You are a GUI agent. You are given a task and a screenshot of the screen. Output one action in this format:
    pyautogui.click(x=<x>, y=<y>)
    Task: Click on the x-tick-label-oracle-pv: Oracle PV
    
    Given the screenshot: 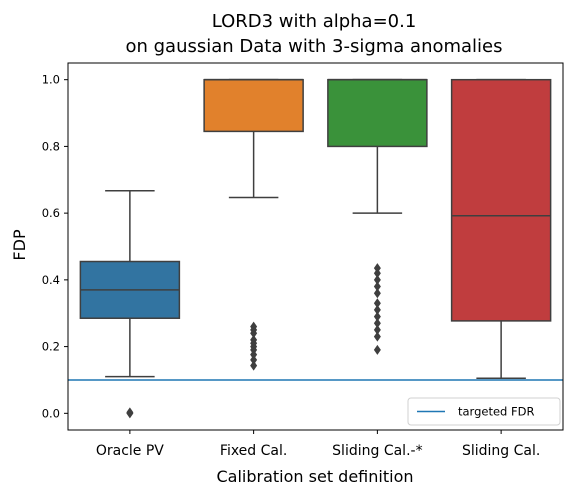 What is the action you would take?
    pyautogui.click(x=130, y=451)
    